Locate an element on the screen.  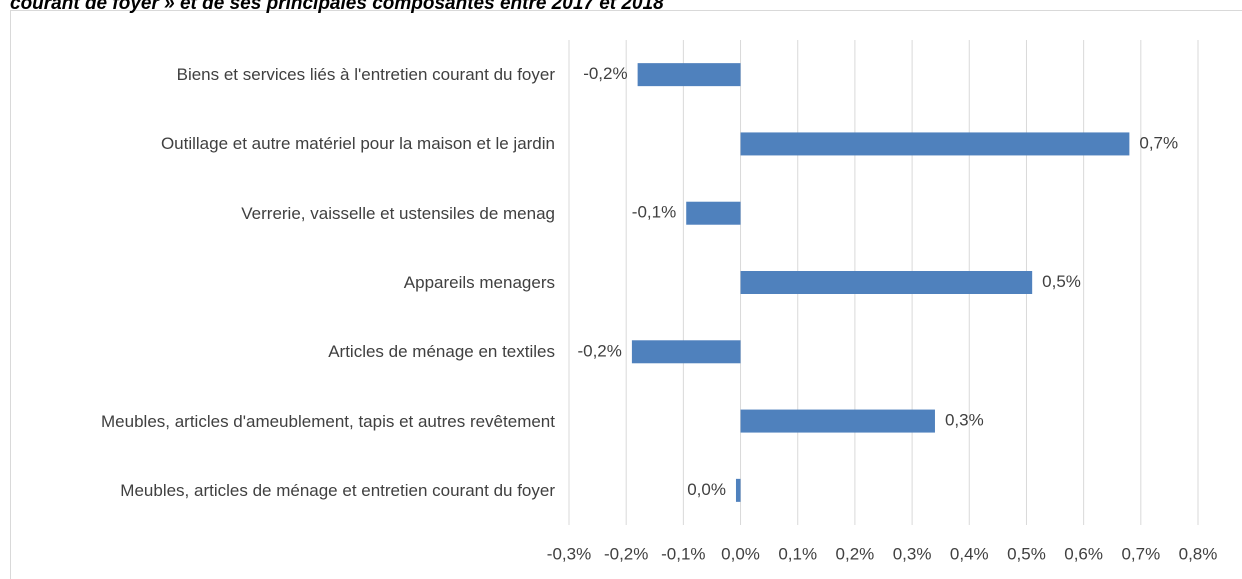
x-tick-label: 0,3% is located at coordinates (912, 553).